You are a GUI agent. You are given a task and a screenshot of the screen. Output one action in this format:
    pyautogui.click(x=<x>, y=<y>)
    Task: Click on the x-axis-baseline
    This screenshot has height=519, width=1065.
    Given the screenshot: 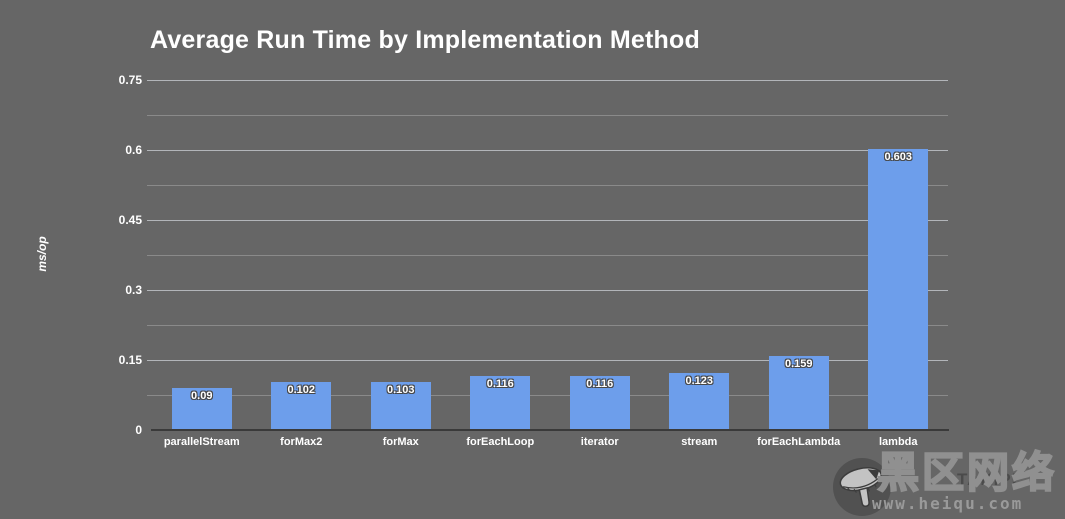 What is the action you would take?
    pyautogui.click(x=550, y=430)
    